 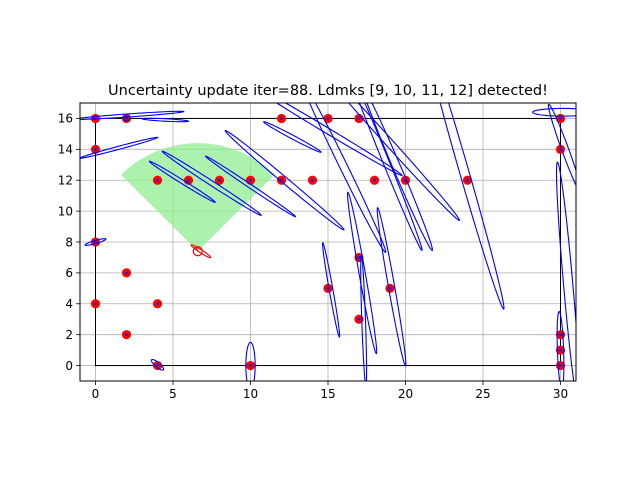 I want to click on field-of-view, so click(x=198, y=197).